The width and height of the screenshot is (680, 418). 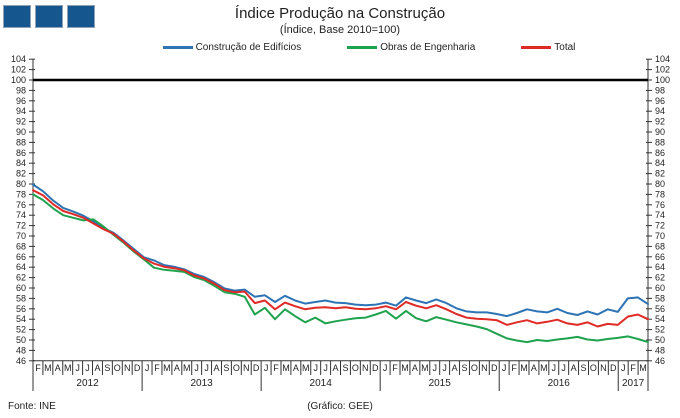 I want to click on y-tick-label: 84, so click(x=21, y=163).